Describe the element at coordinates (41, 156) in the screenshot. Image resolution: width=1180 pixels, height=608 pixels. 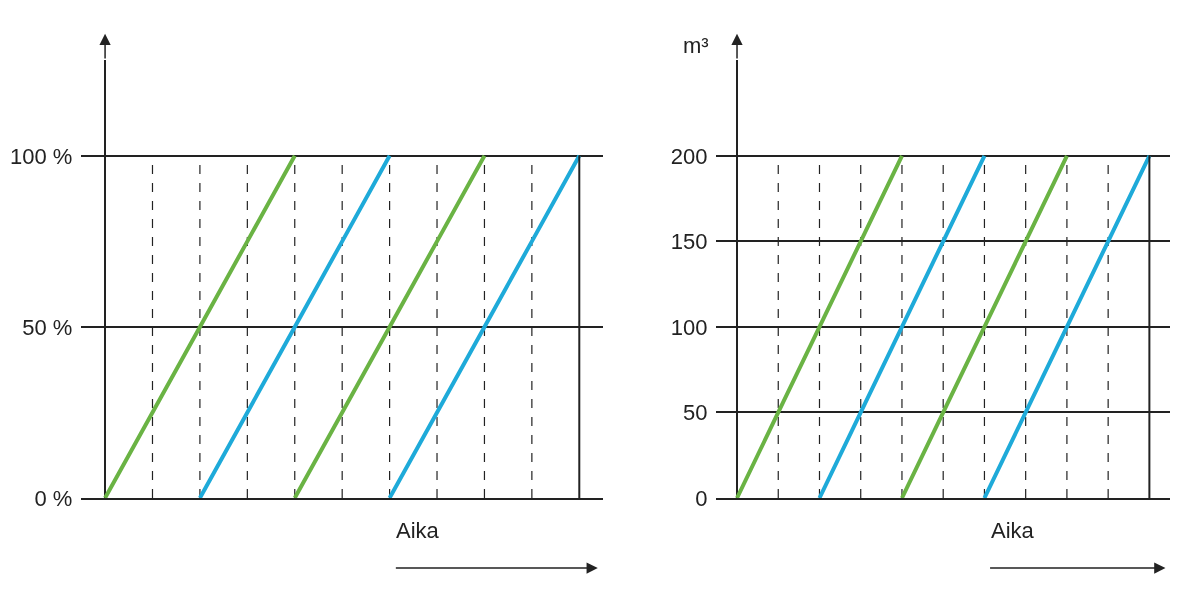
I see `y-tick-label: 100 %` at that location.